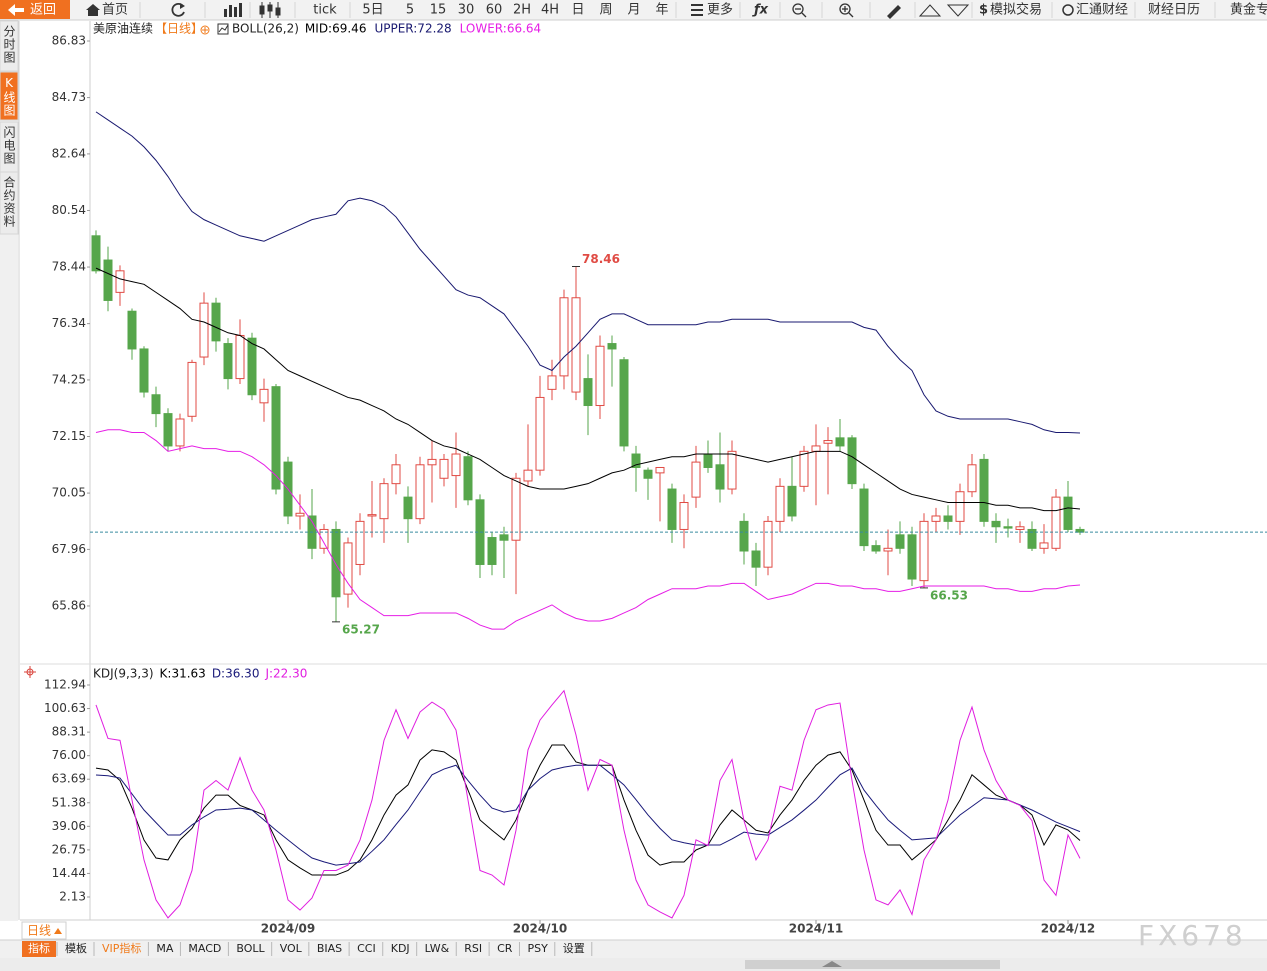  Describe the element at coordinates (76, 948) in the screenshot. I see `indicator-tab: 模板` at that location.